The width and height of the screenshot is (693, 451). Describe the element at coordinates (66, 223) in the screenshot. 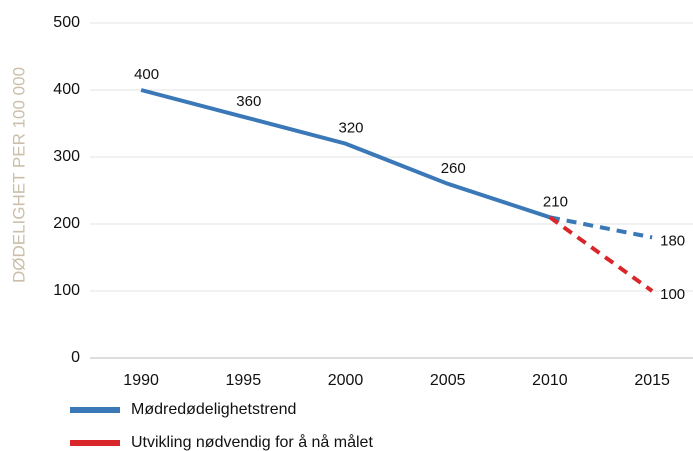

I see `y-tick-label: 200` at that location.